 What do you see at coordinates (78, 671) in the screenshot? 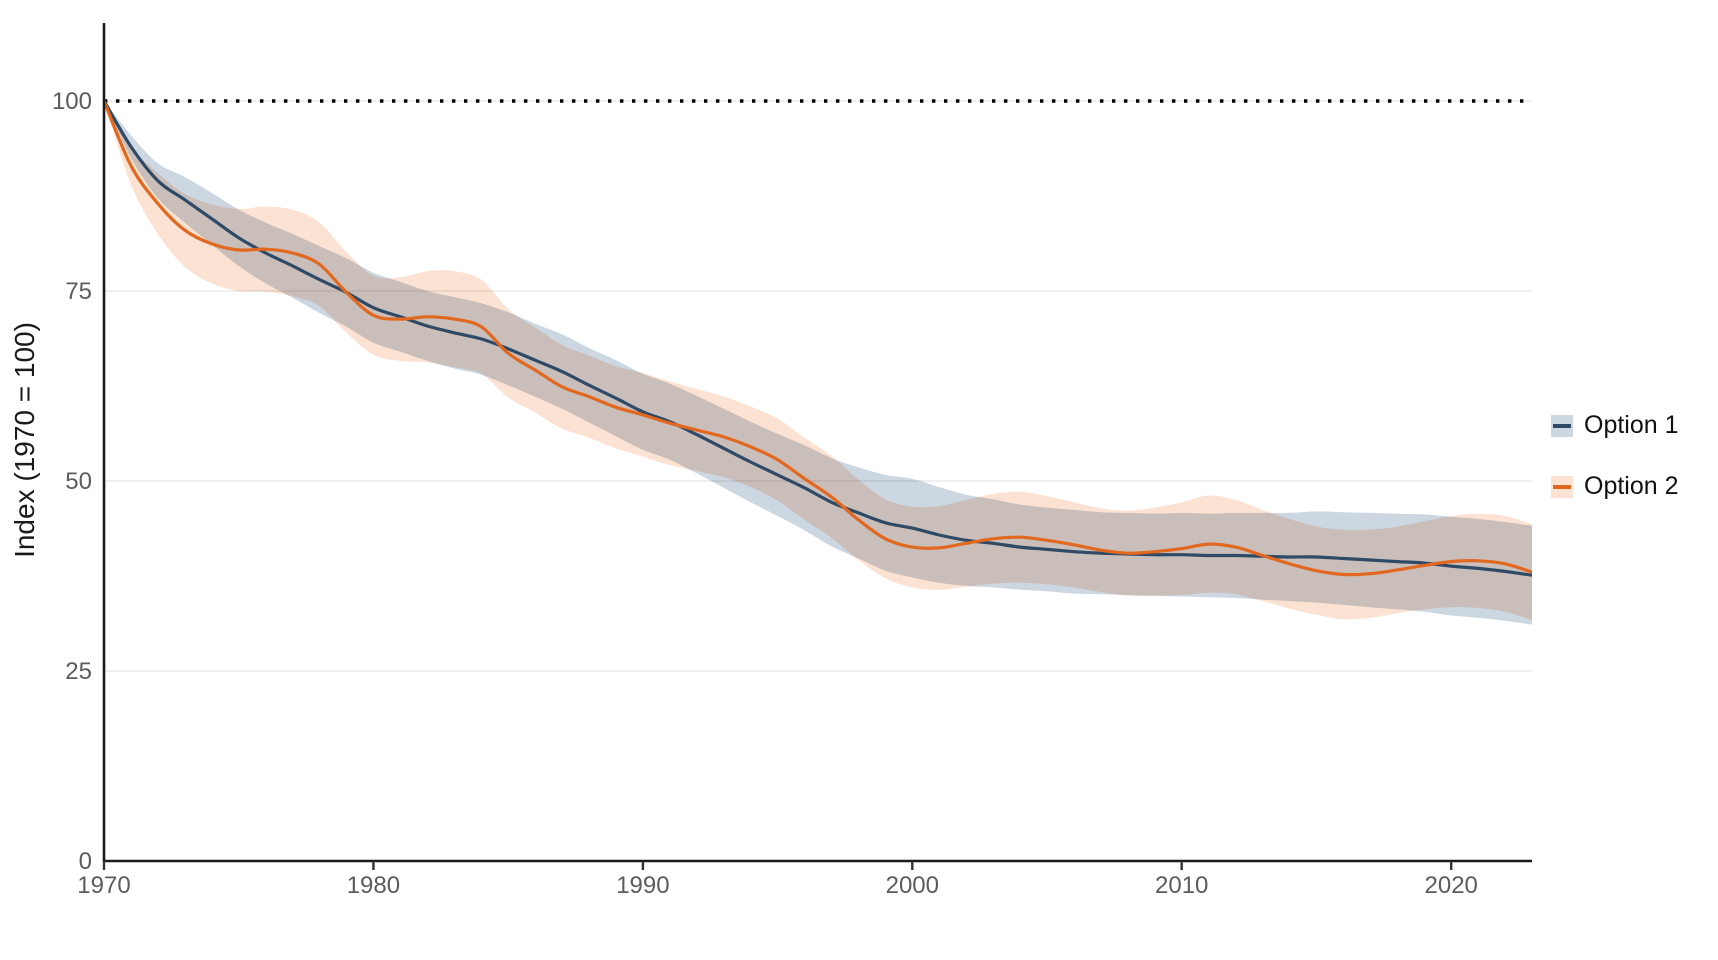
I see `y-tick-label: 25` at bounding box center [78, 671].